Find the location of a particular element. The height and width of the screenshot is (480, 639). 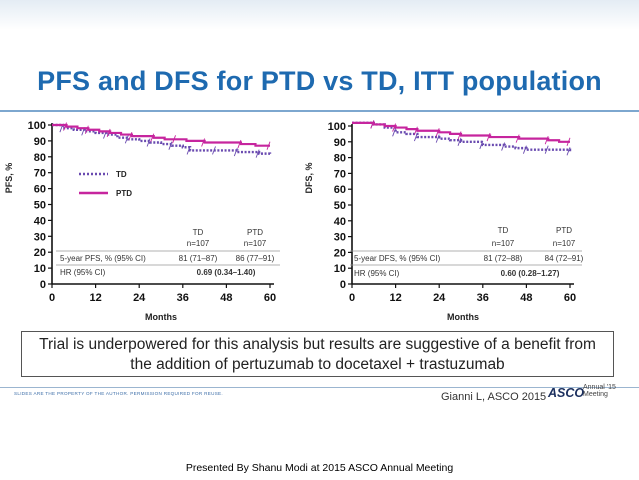

dfs-xtick-label-48: 48 is located at coordinates (526, 298).